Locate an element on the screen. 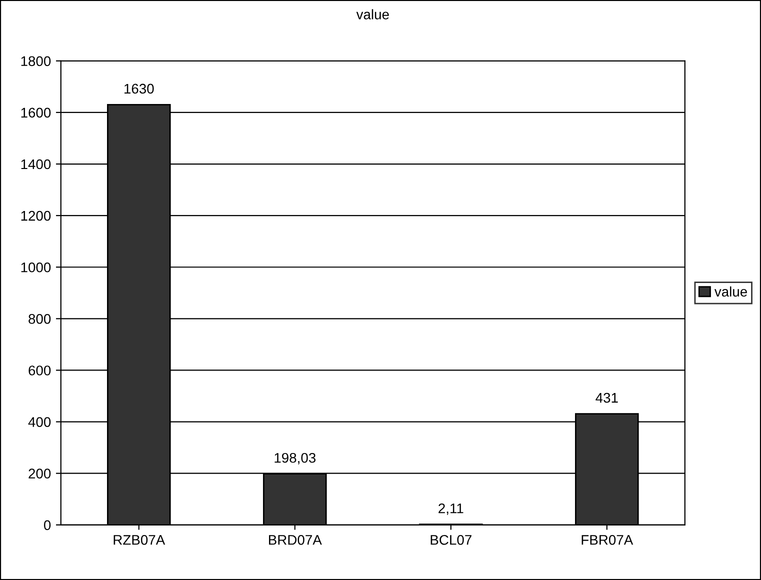 This screenshot has width=761, height=580. data-label: 2,11 is located at coordinates (451, 509).